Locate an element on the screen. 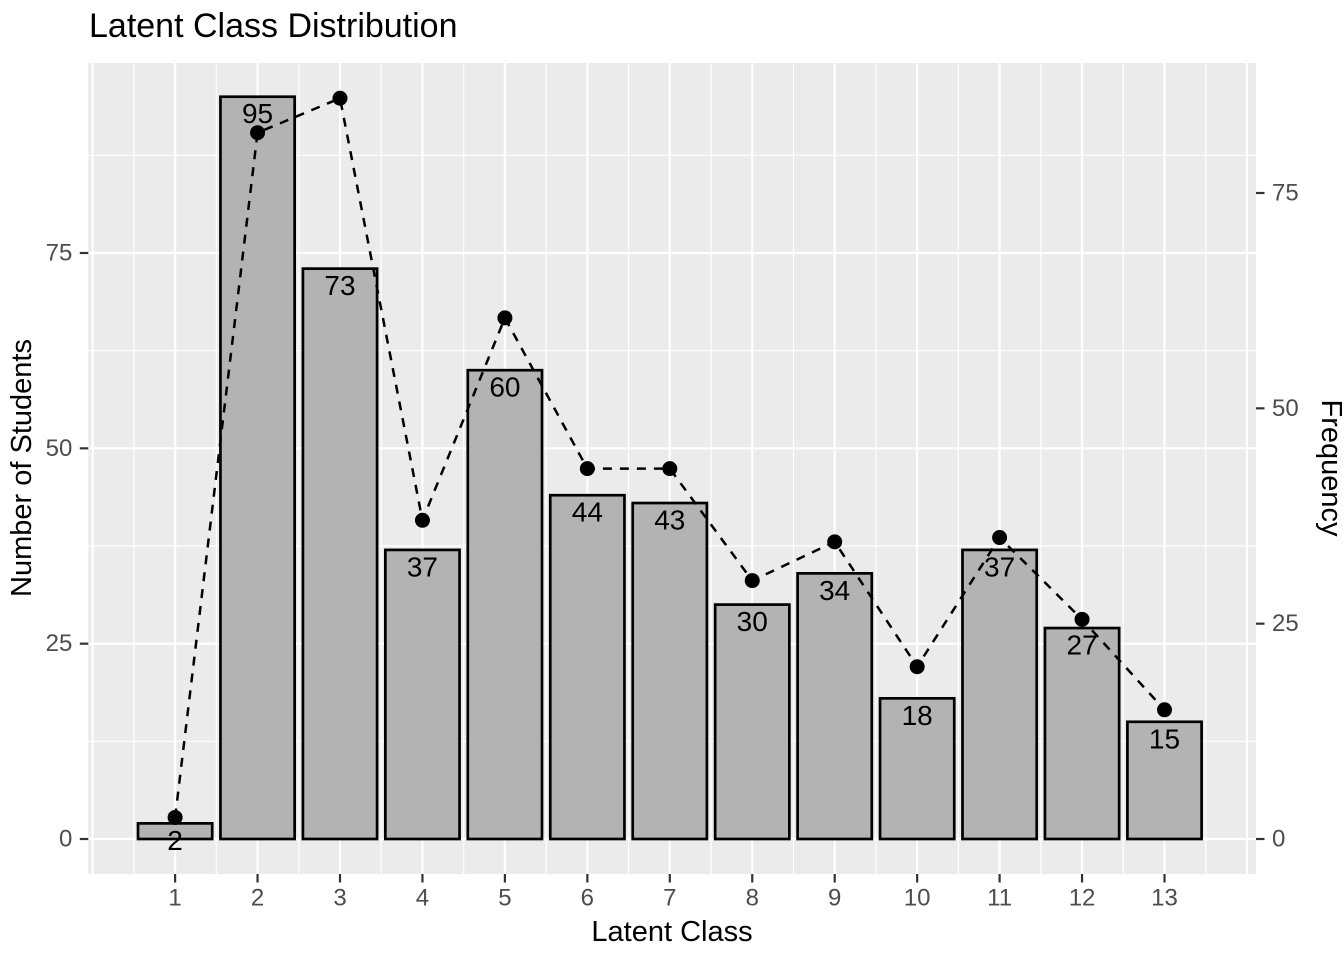  x-axis-tick-label: 12 is located at coordinates (1082, 898).